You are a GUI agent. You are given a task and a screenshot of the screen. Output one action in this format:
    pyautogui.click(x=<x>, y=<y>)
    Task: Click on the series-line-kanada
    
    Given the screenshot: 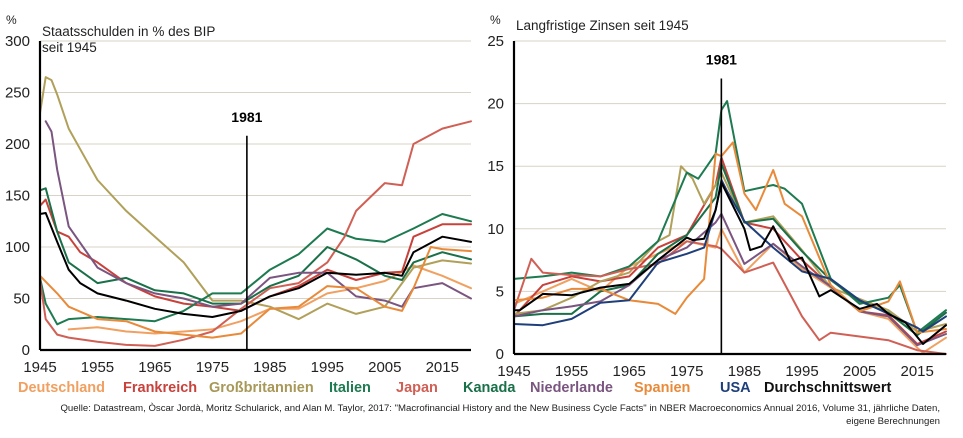 What is the action you would take?
    pyautogui.click(x=255, y=246)
    